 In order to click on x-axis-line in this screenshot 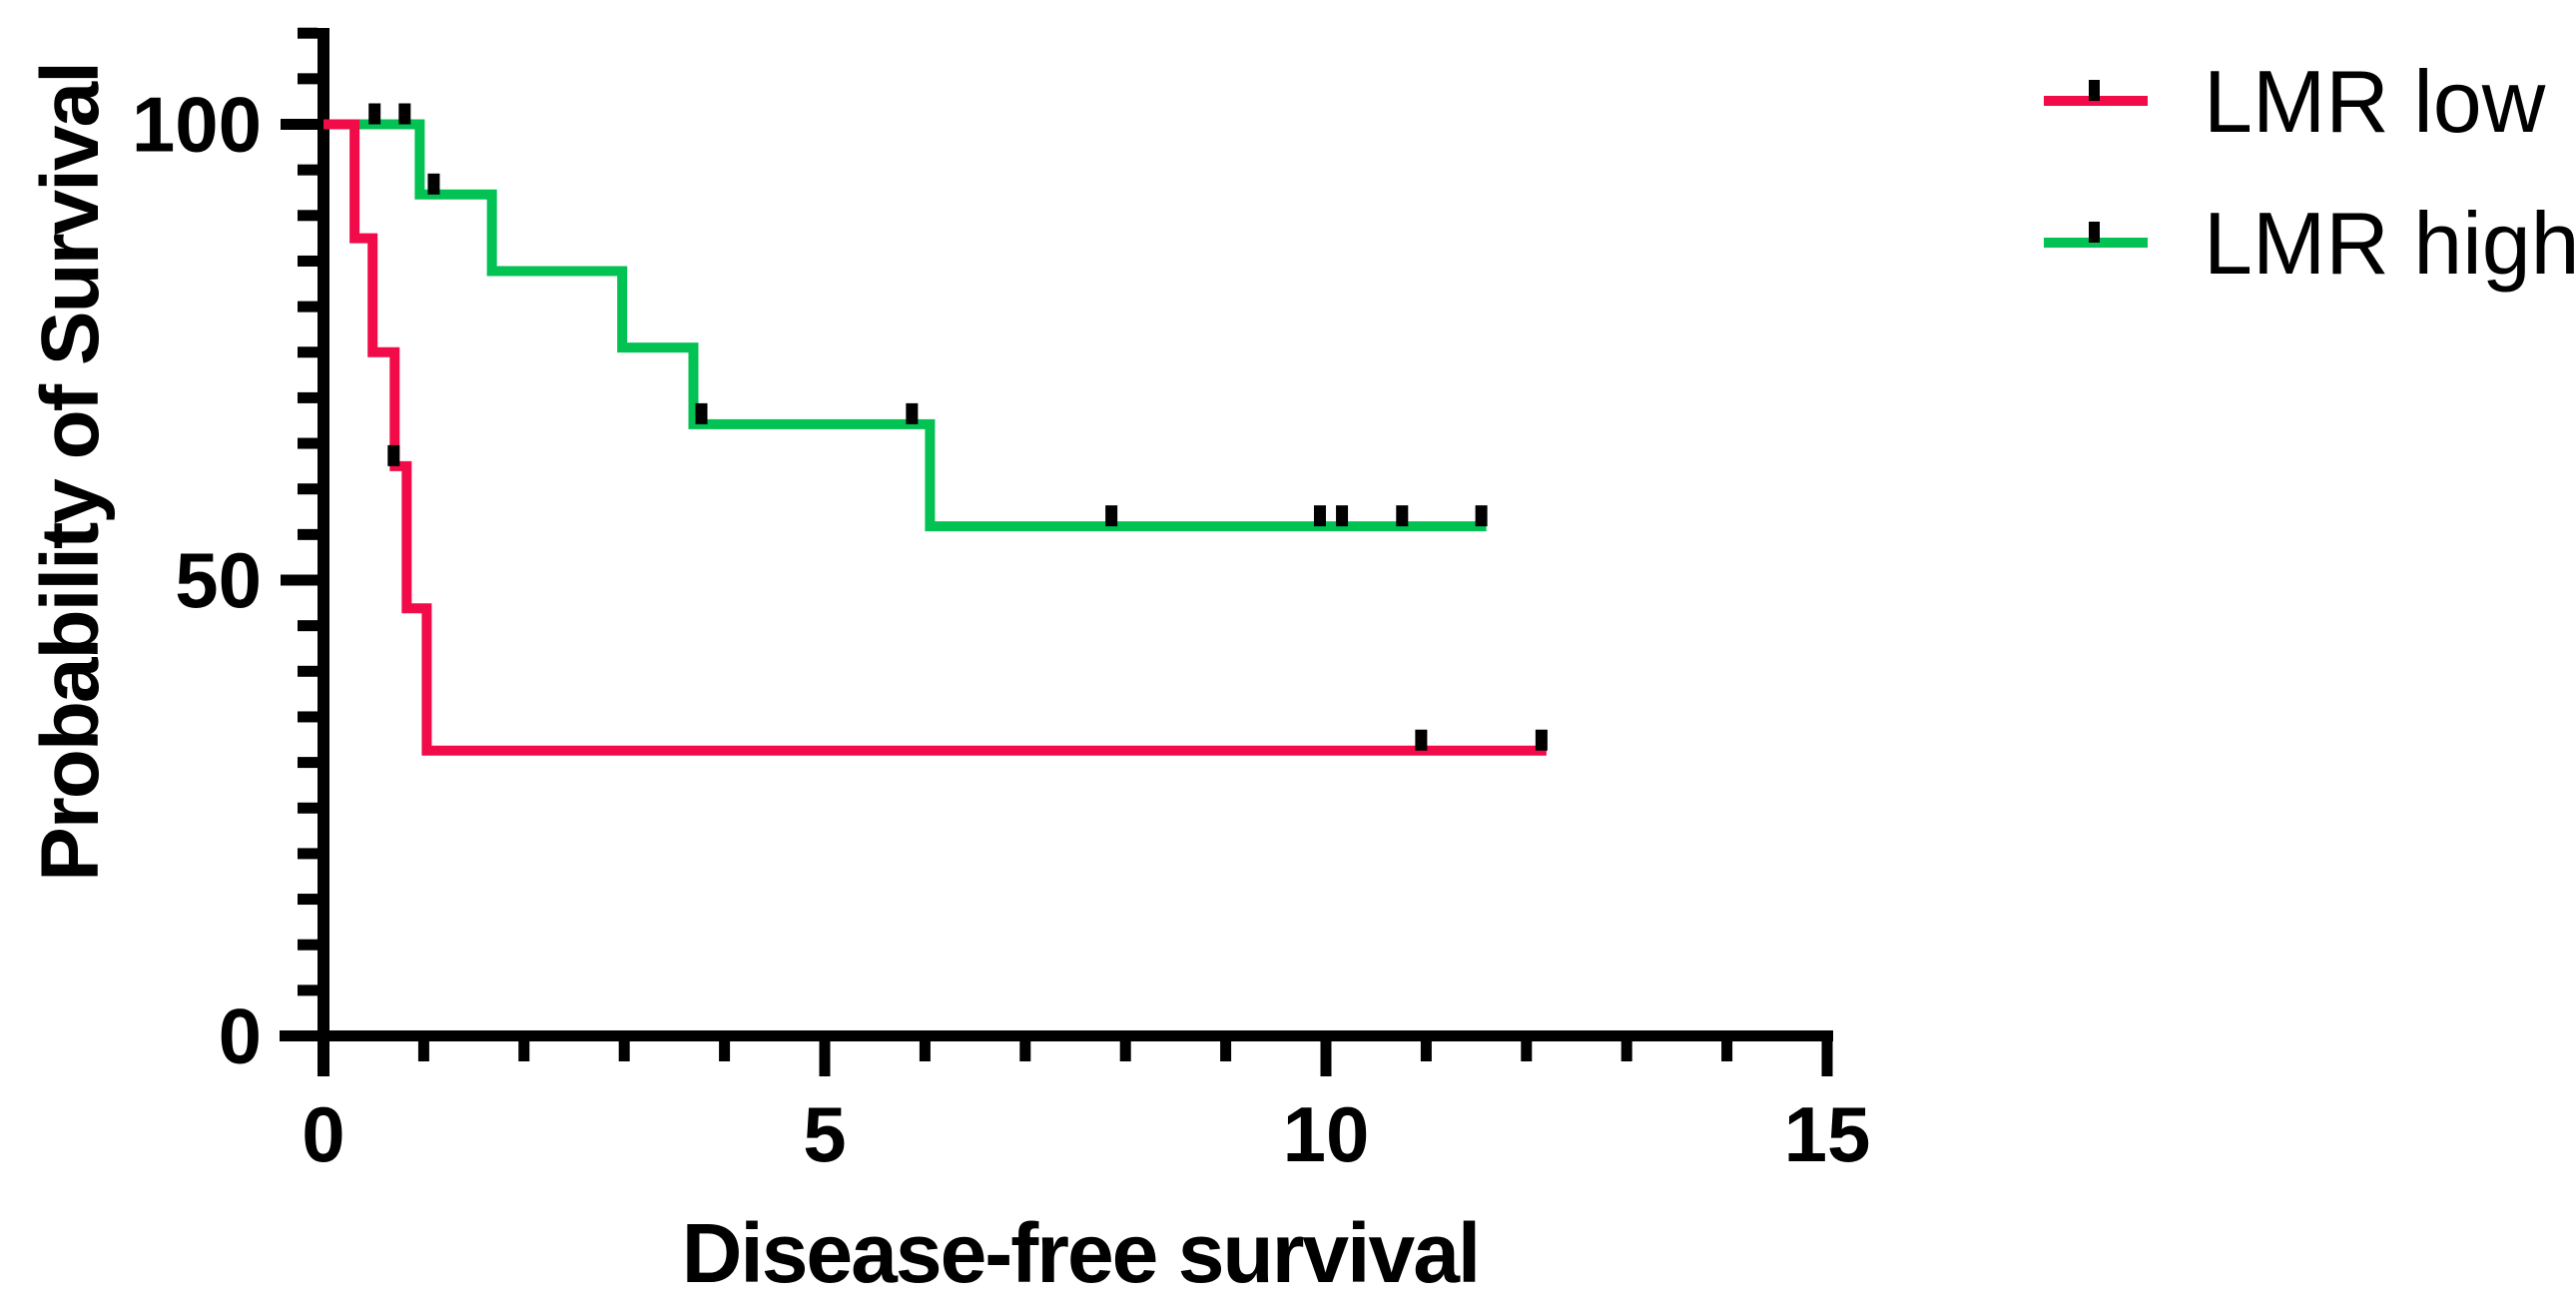, I will do `click(1056, 1035)`.